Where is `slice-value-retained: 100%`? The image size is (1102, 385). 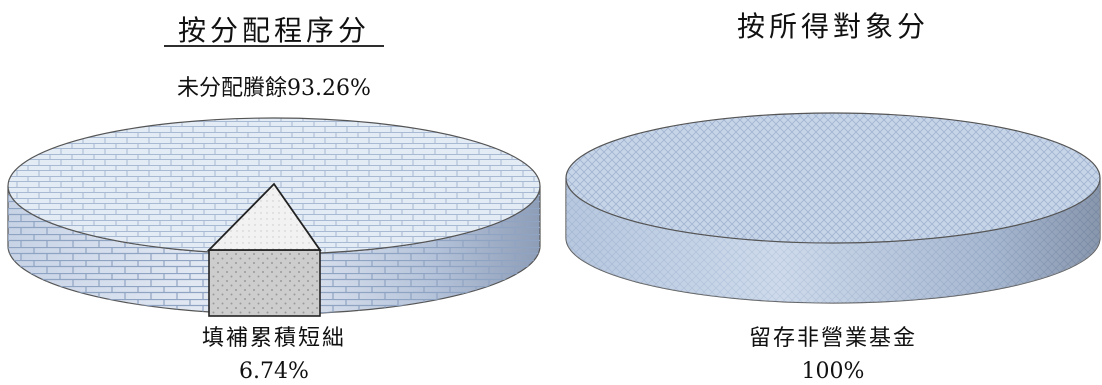 slice-value-retained: 100% is located at coordinates (833, 371).